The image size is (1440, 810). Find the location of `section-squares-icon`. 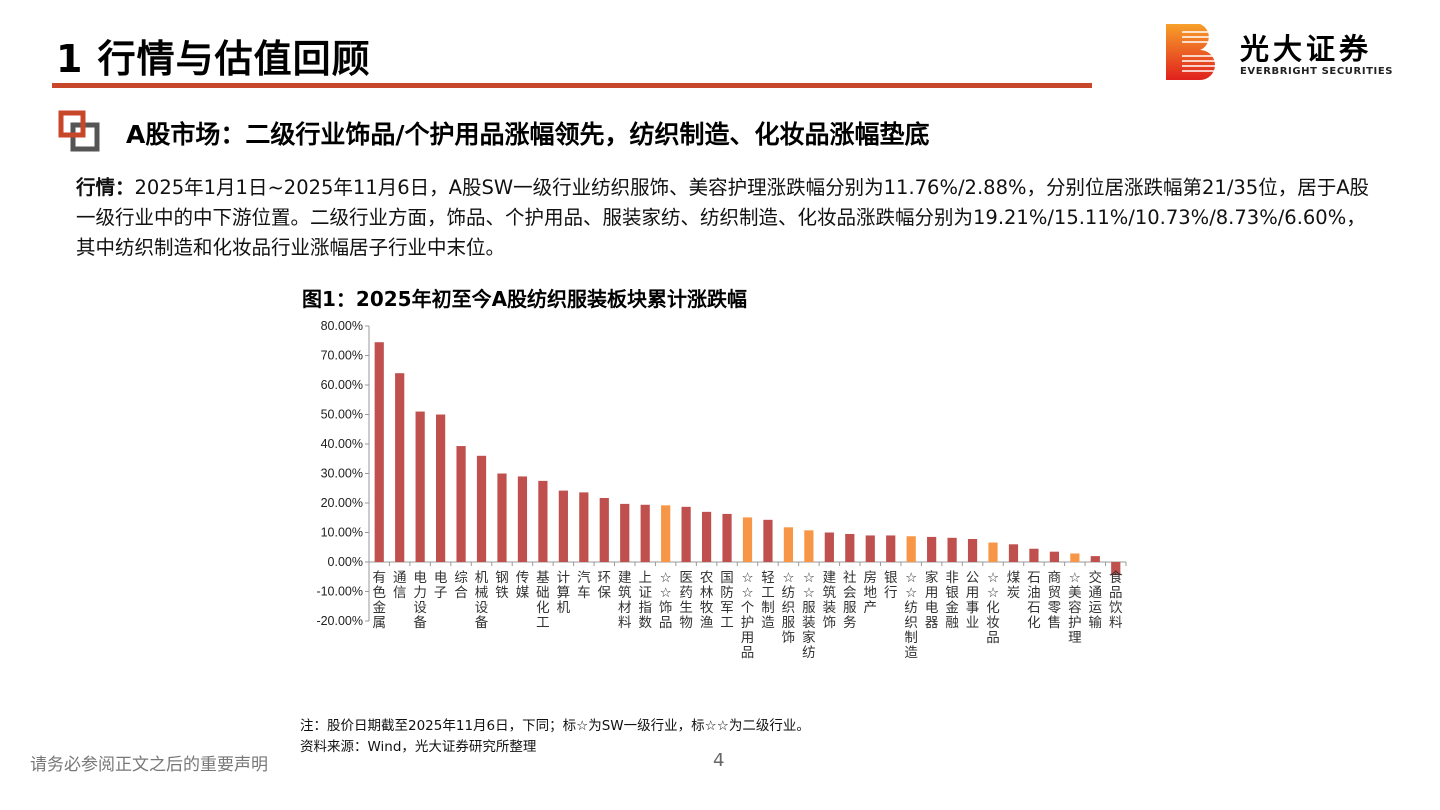

section-squares-icon is located at coordinates (79, 131).